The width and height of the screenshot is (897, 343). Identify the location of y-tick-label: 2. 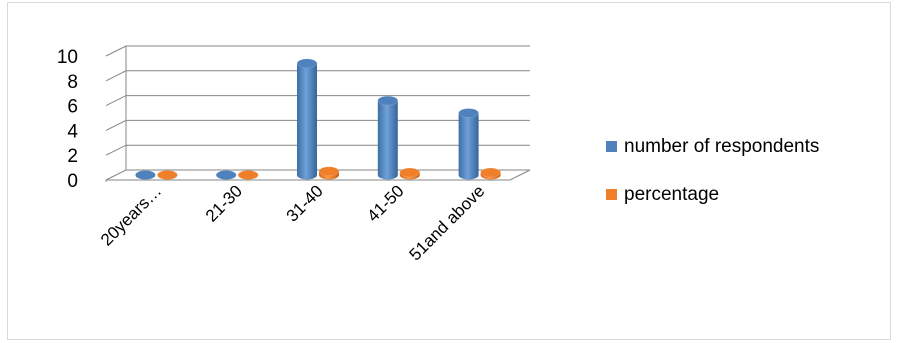
(72, 156).